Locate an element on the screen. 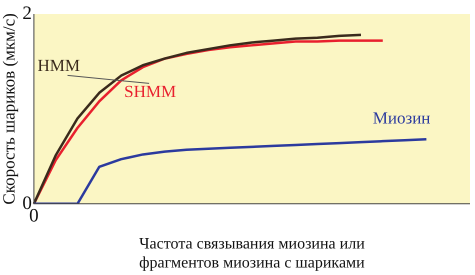 Image resolution: width=475 pixels, height=275 pixels. series-label: HMM is located at coordinates (59, 65).